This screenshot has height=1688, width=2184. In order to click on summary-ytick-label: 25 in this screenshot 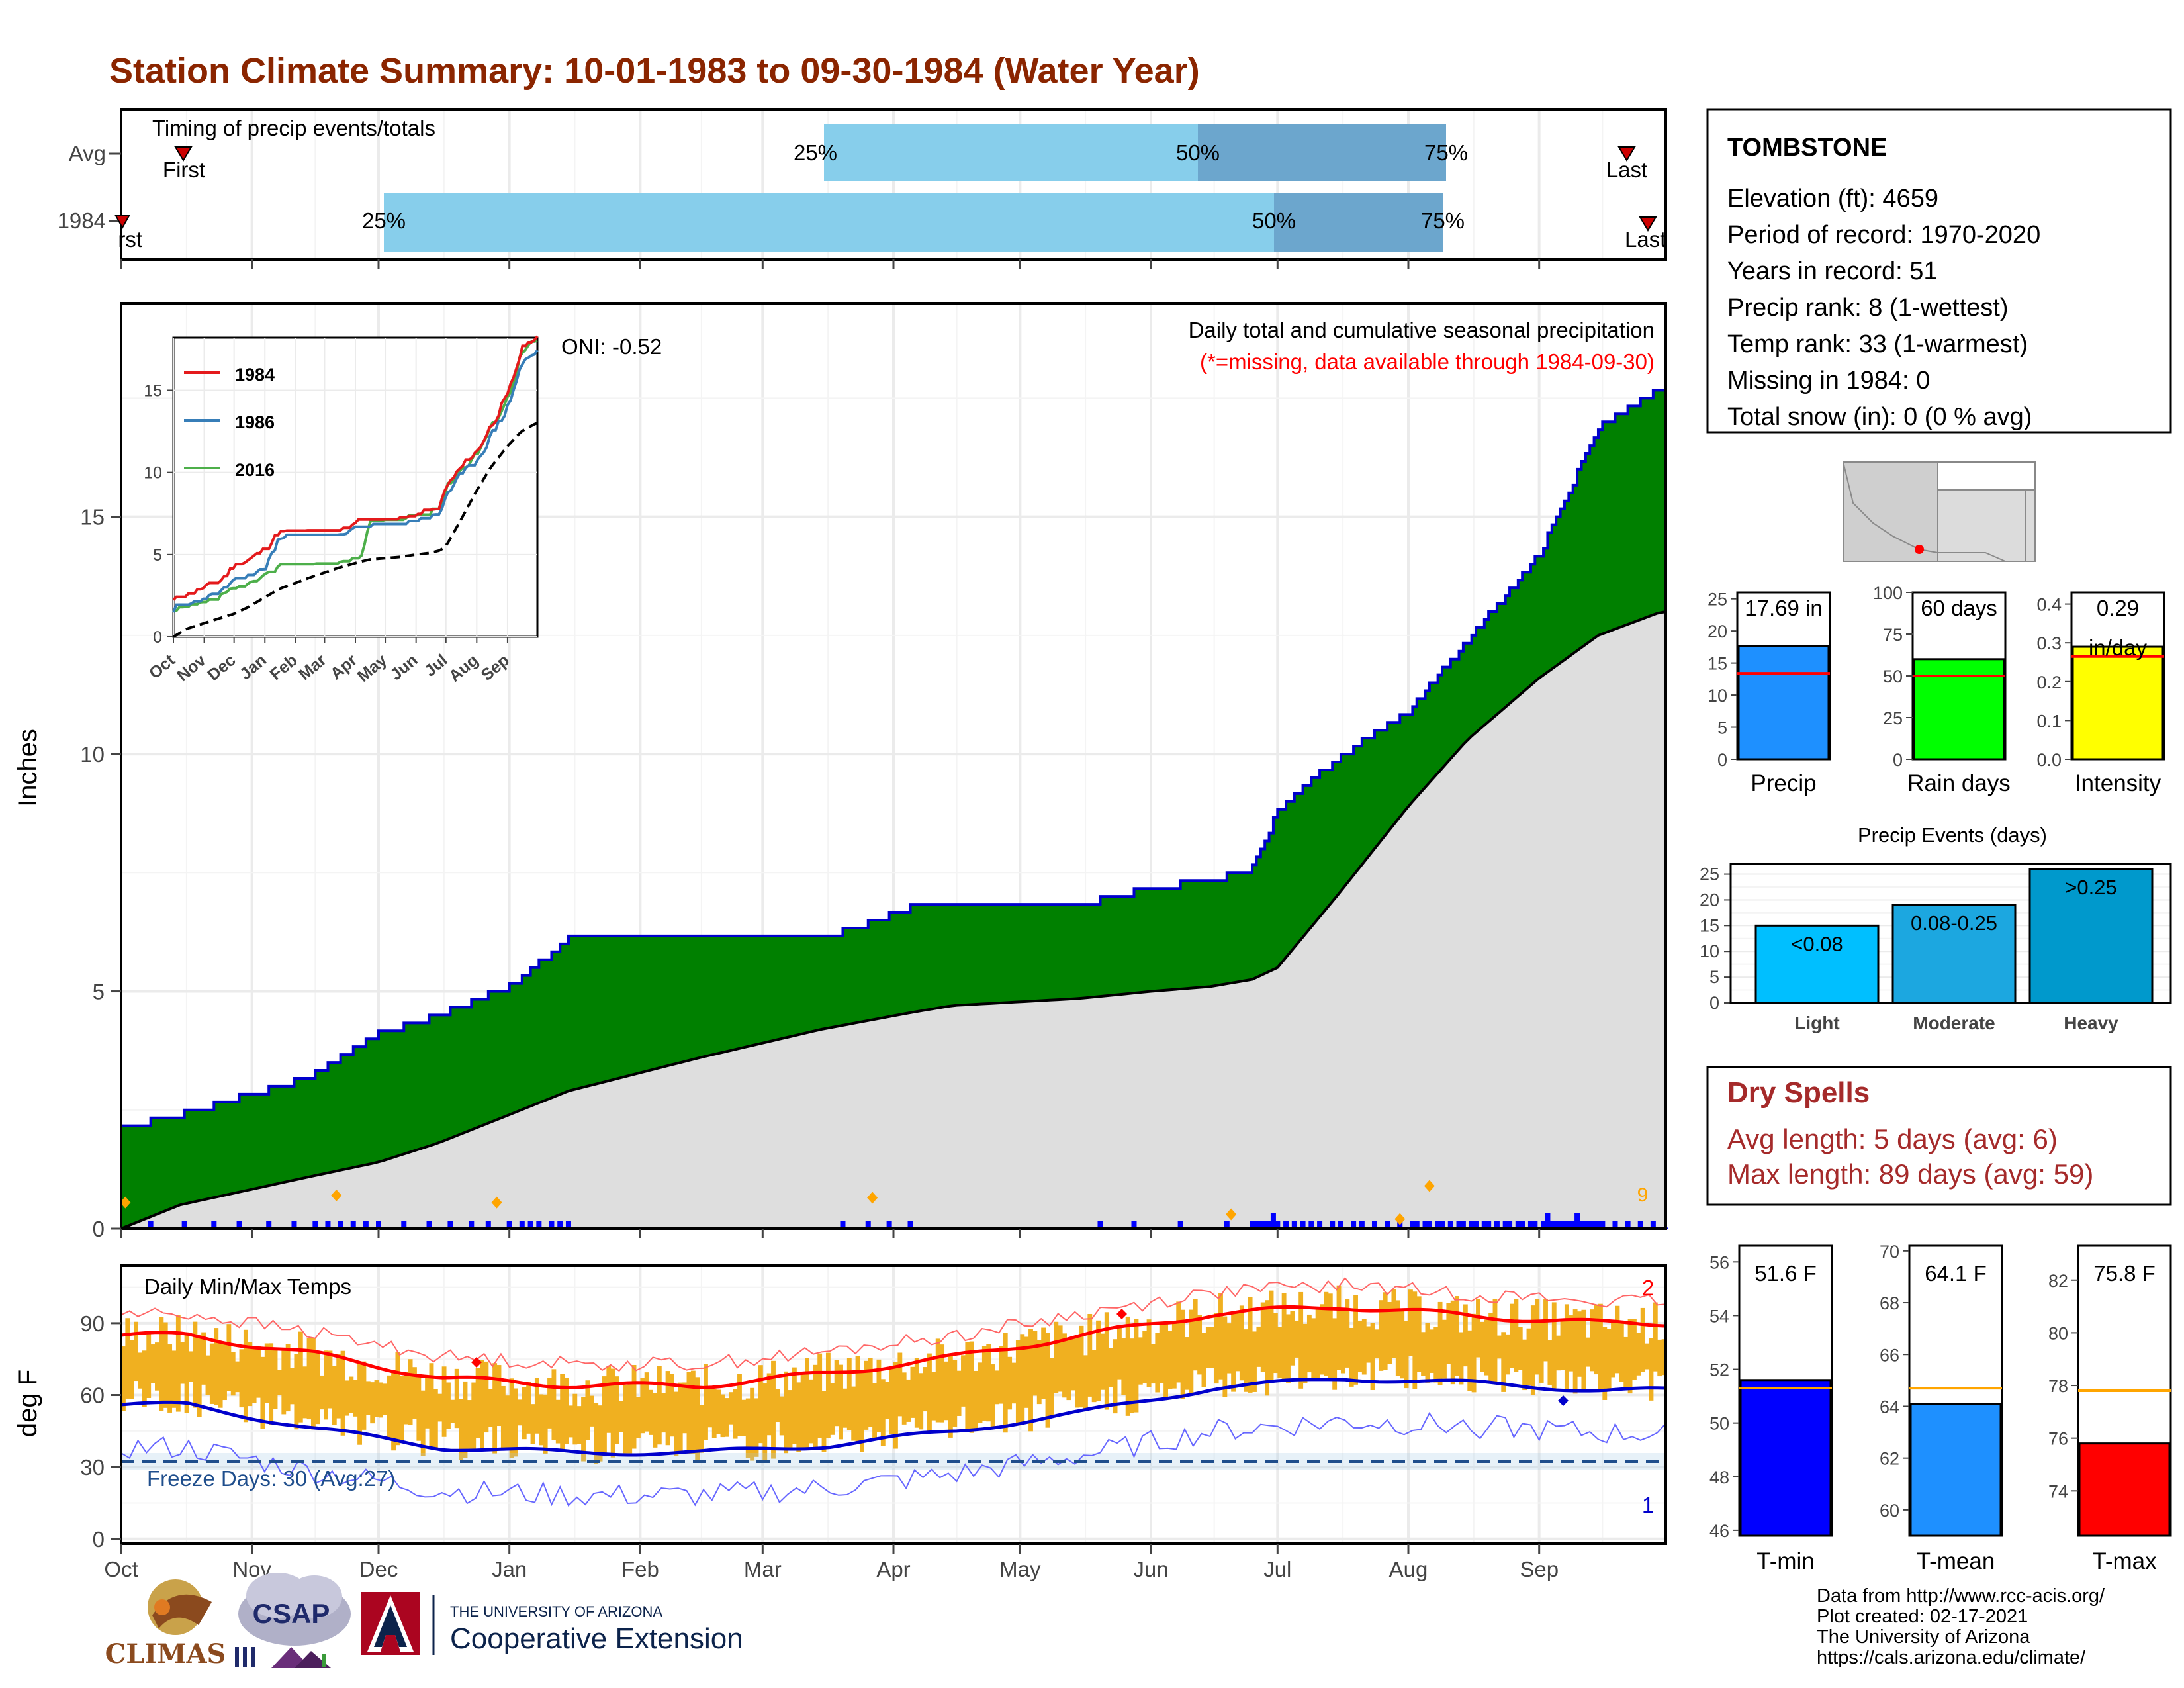, I will do `click(1893, 718)`.